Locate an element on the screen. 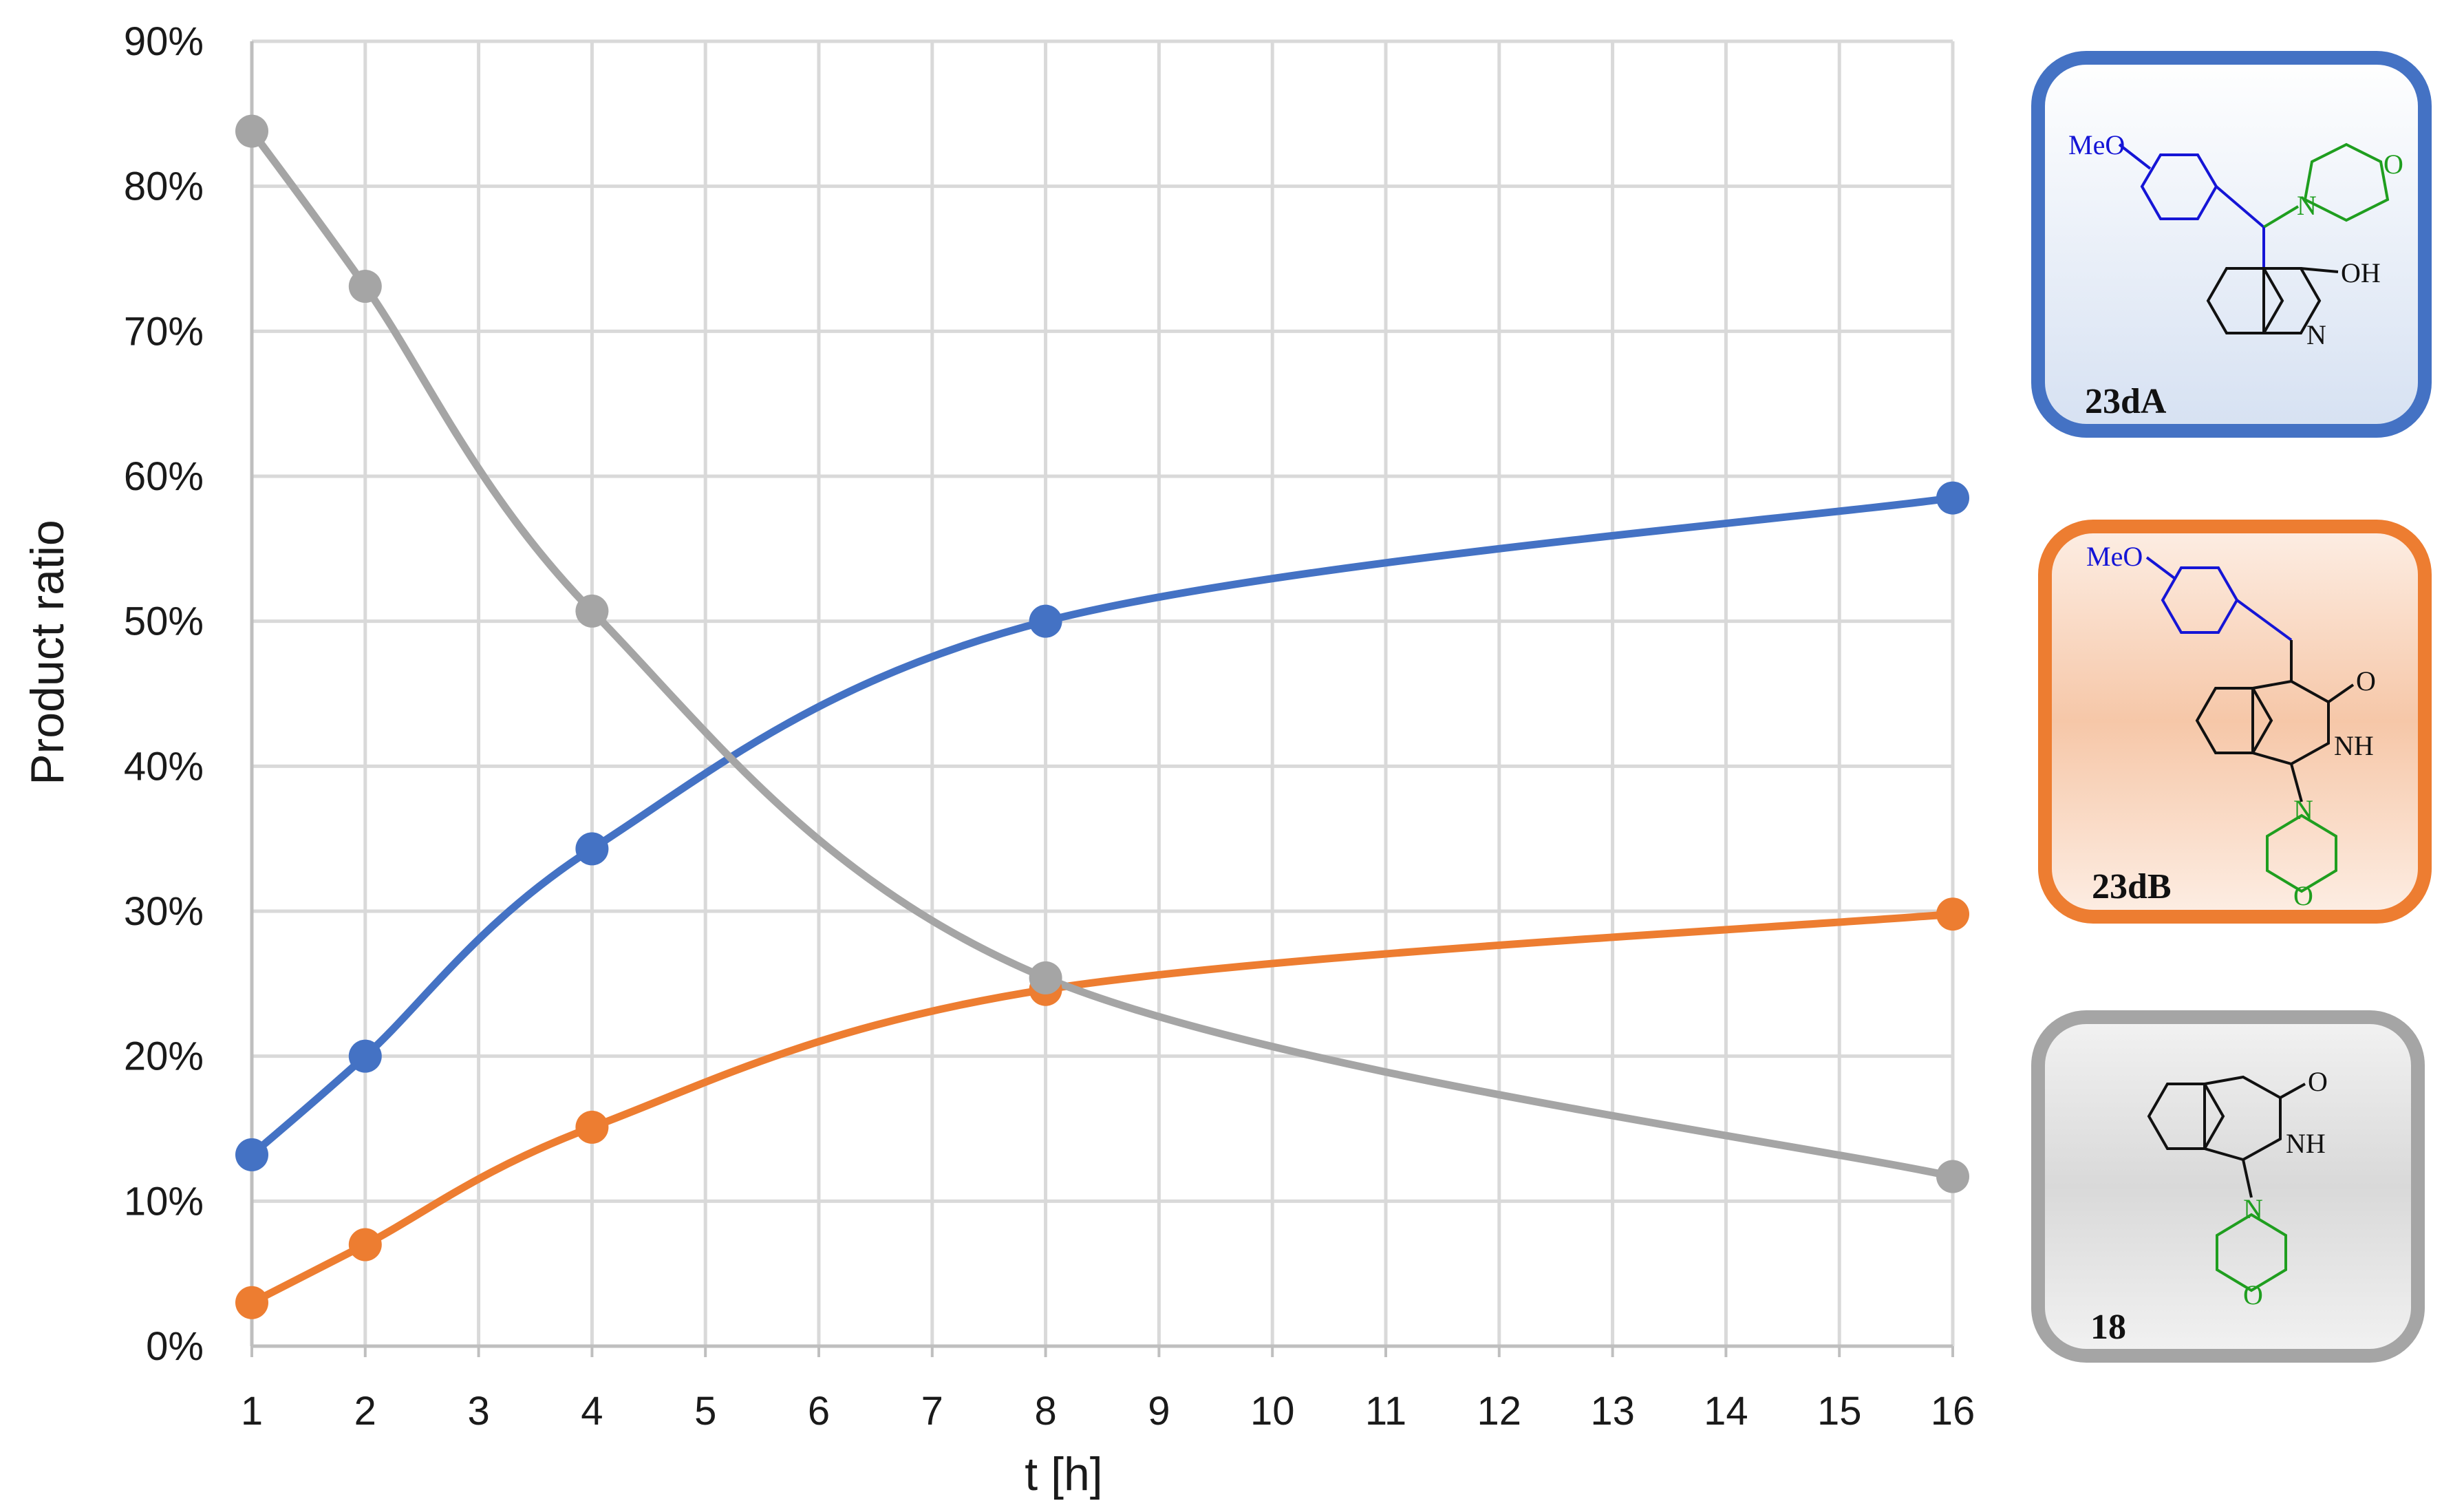  x-tick-label: 7 is located at coordinates (932, 1411).